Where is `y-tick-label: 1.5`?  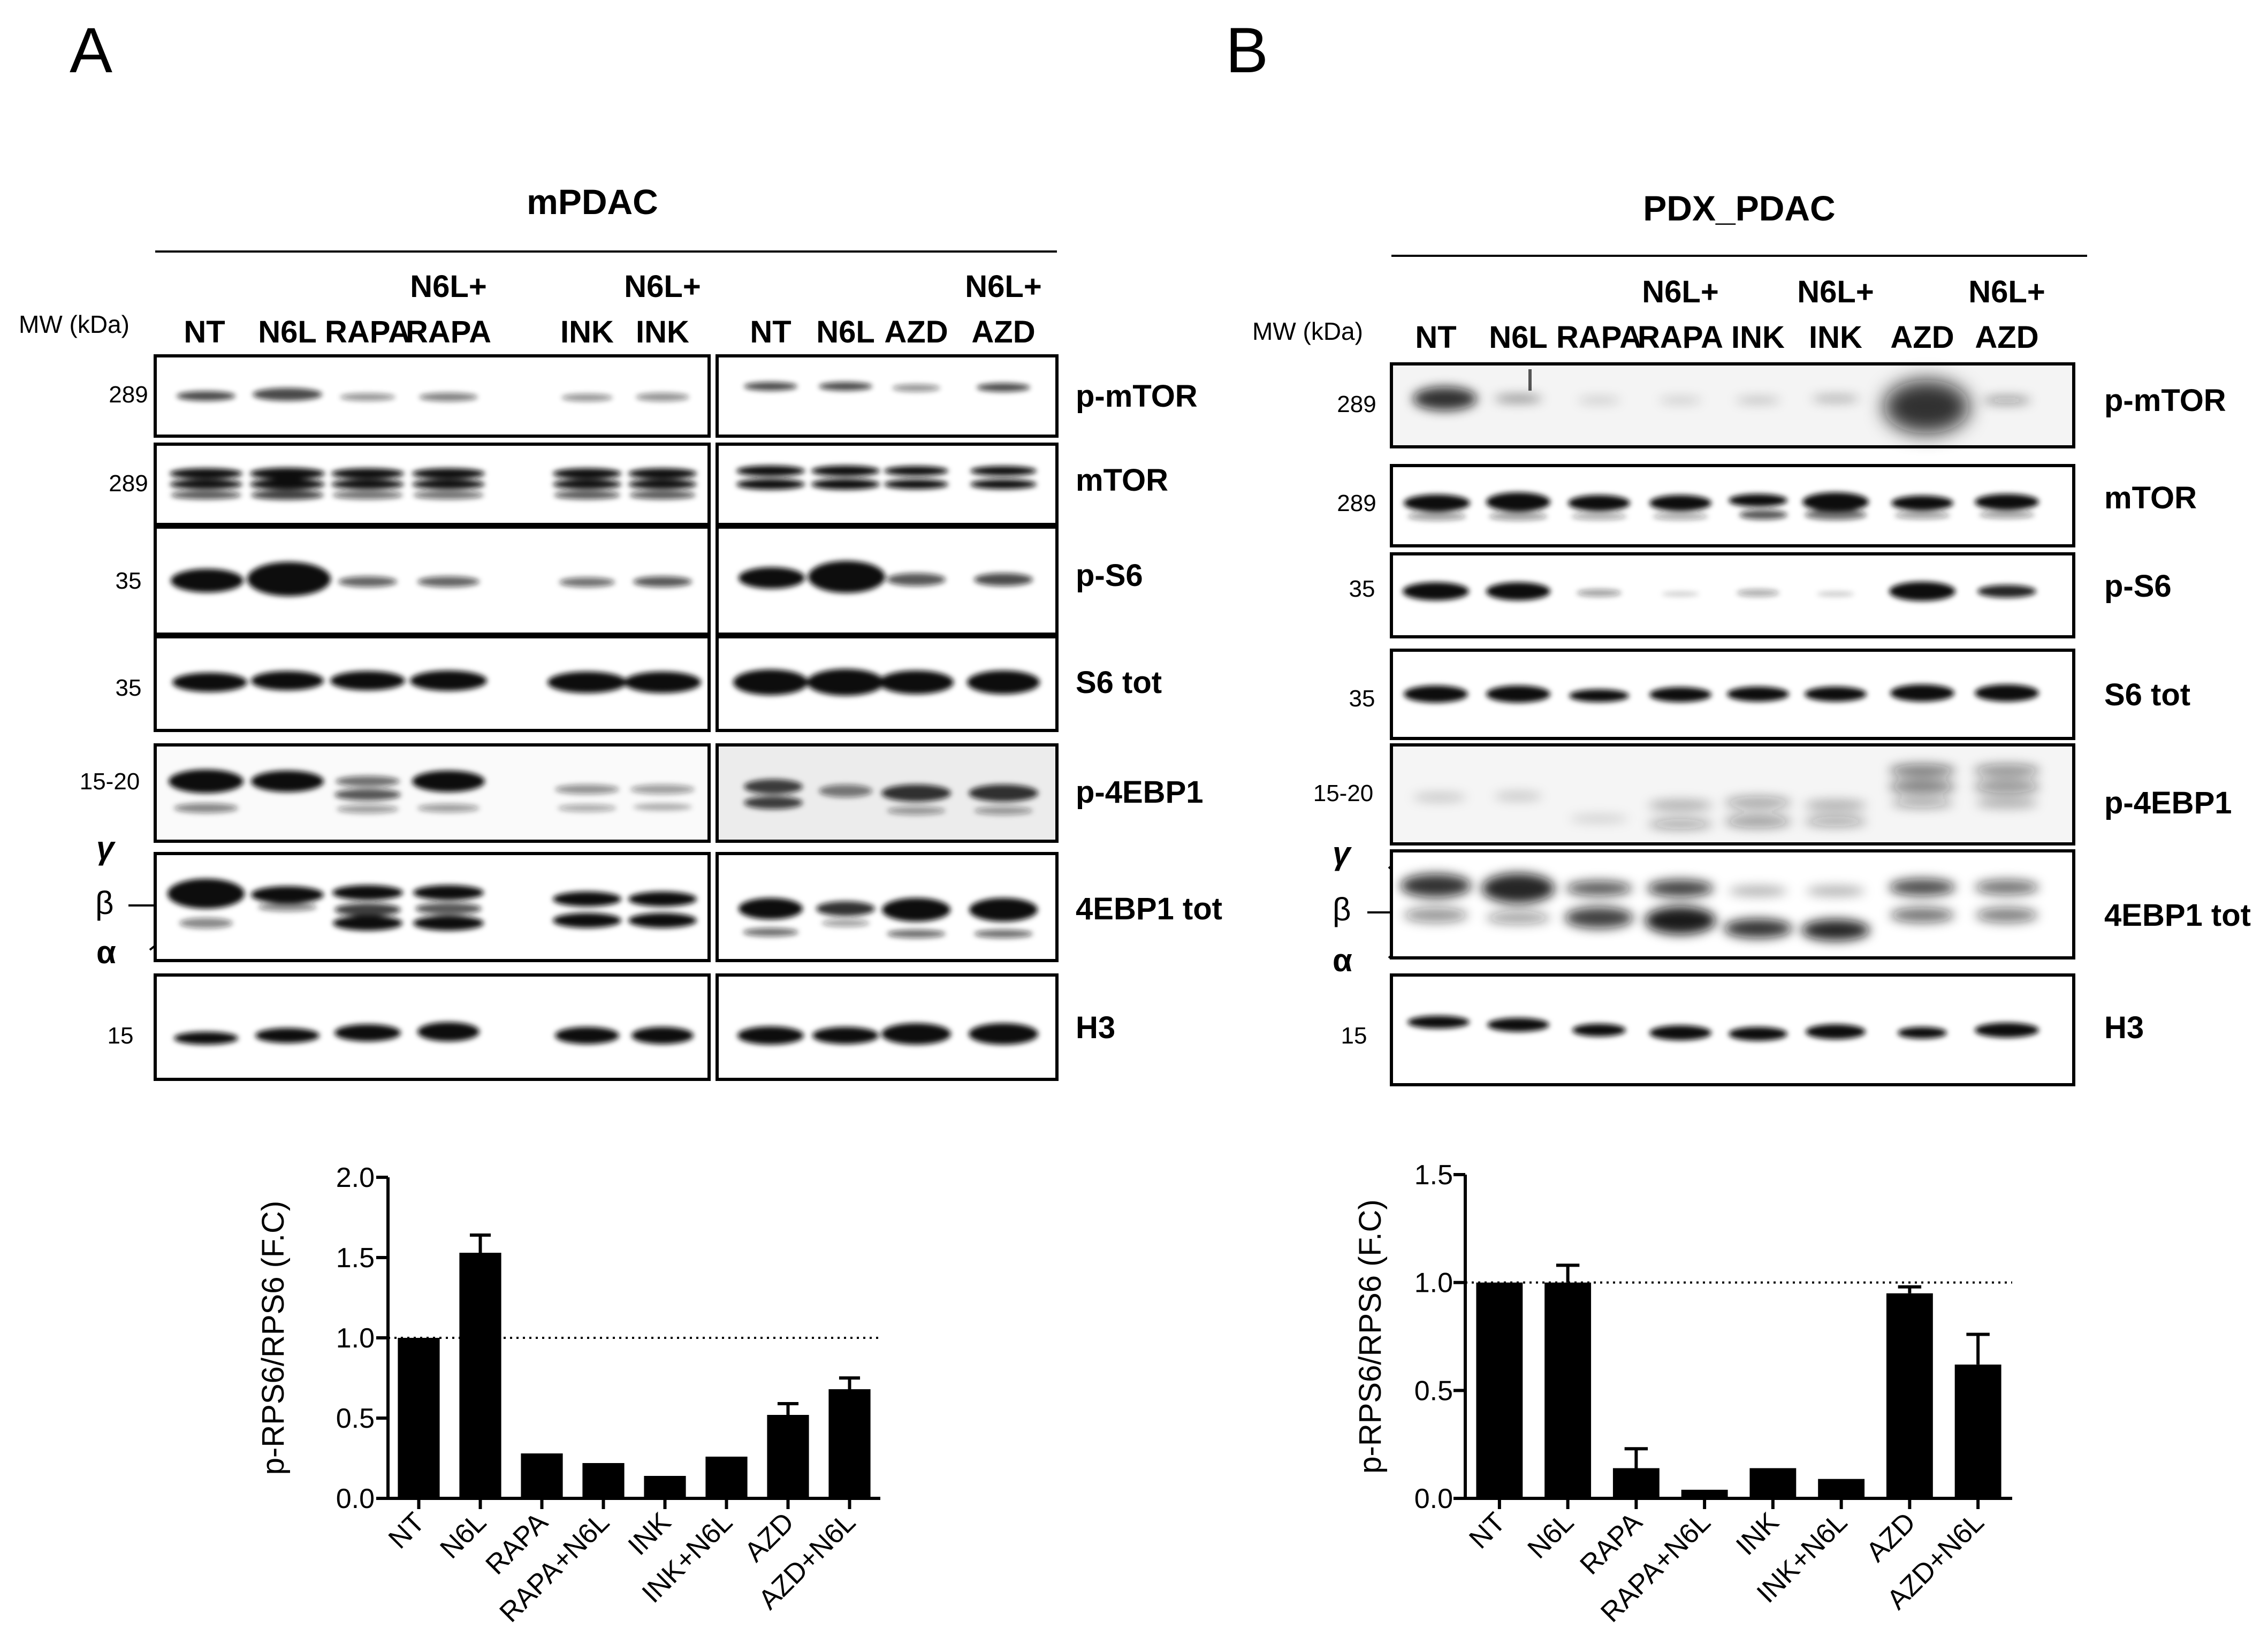
y-tick-label: 1.5 is located at coordinates (1433, 1175).